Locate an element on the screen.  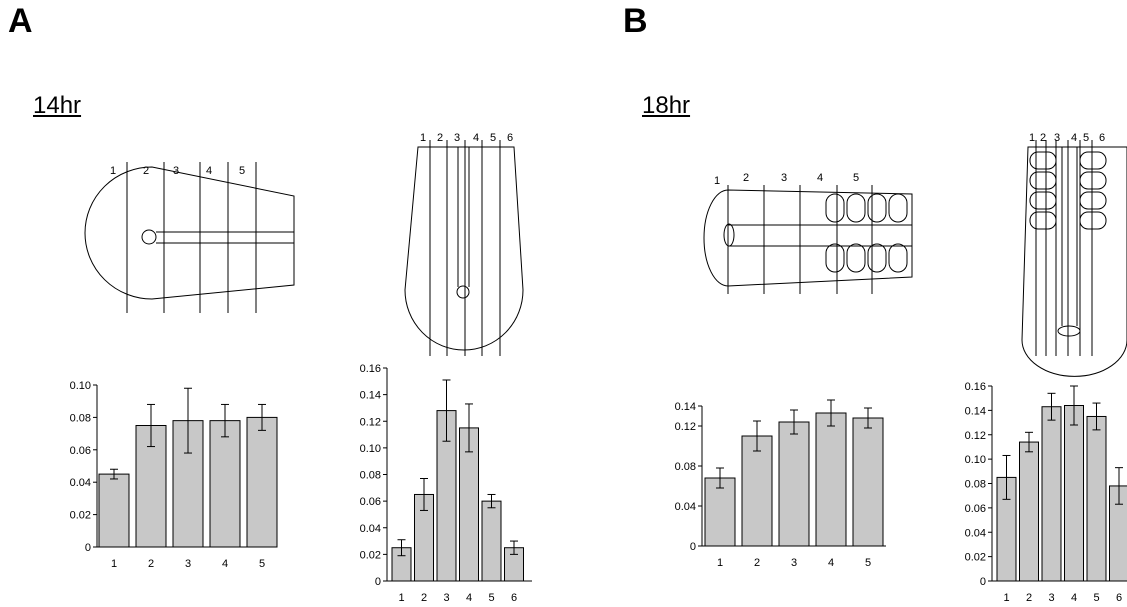
pocket-circle is located at coordinates (149, 237).